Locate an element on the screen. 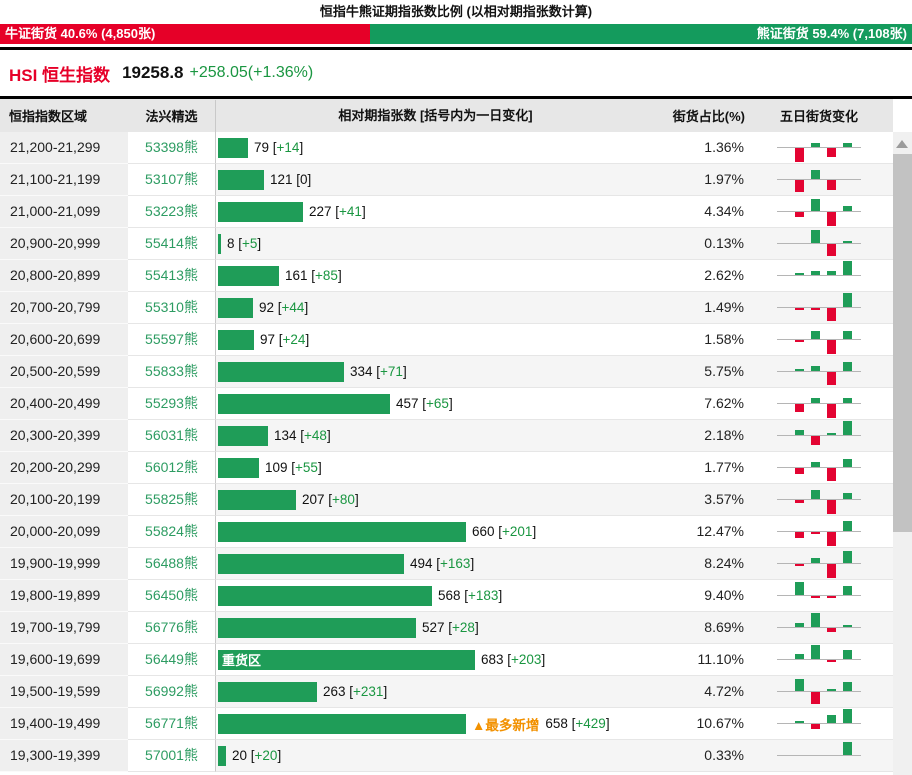  table-row: 19,300-19,399 57001熊 20 [+20] 0.33% is located at coordinates (446, 756).